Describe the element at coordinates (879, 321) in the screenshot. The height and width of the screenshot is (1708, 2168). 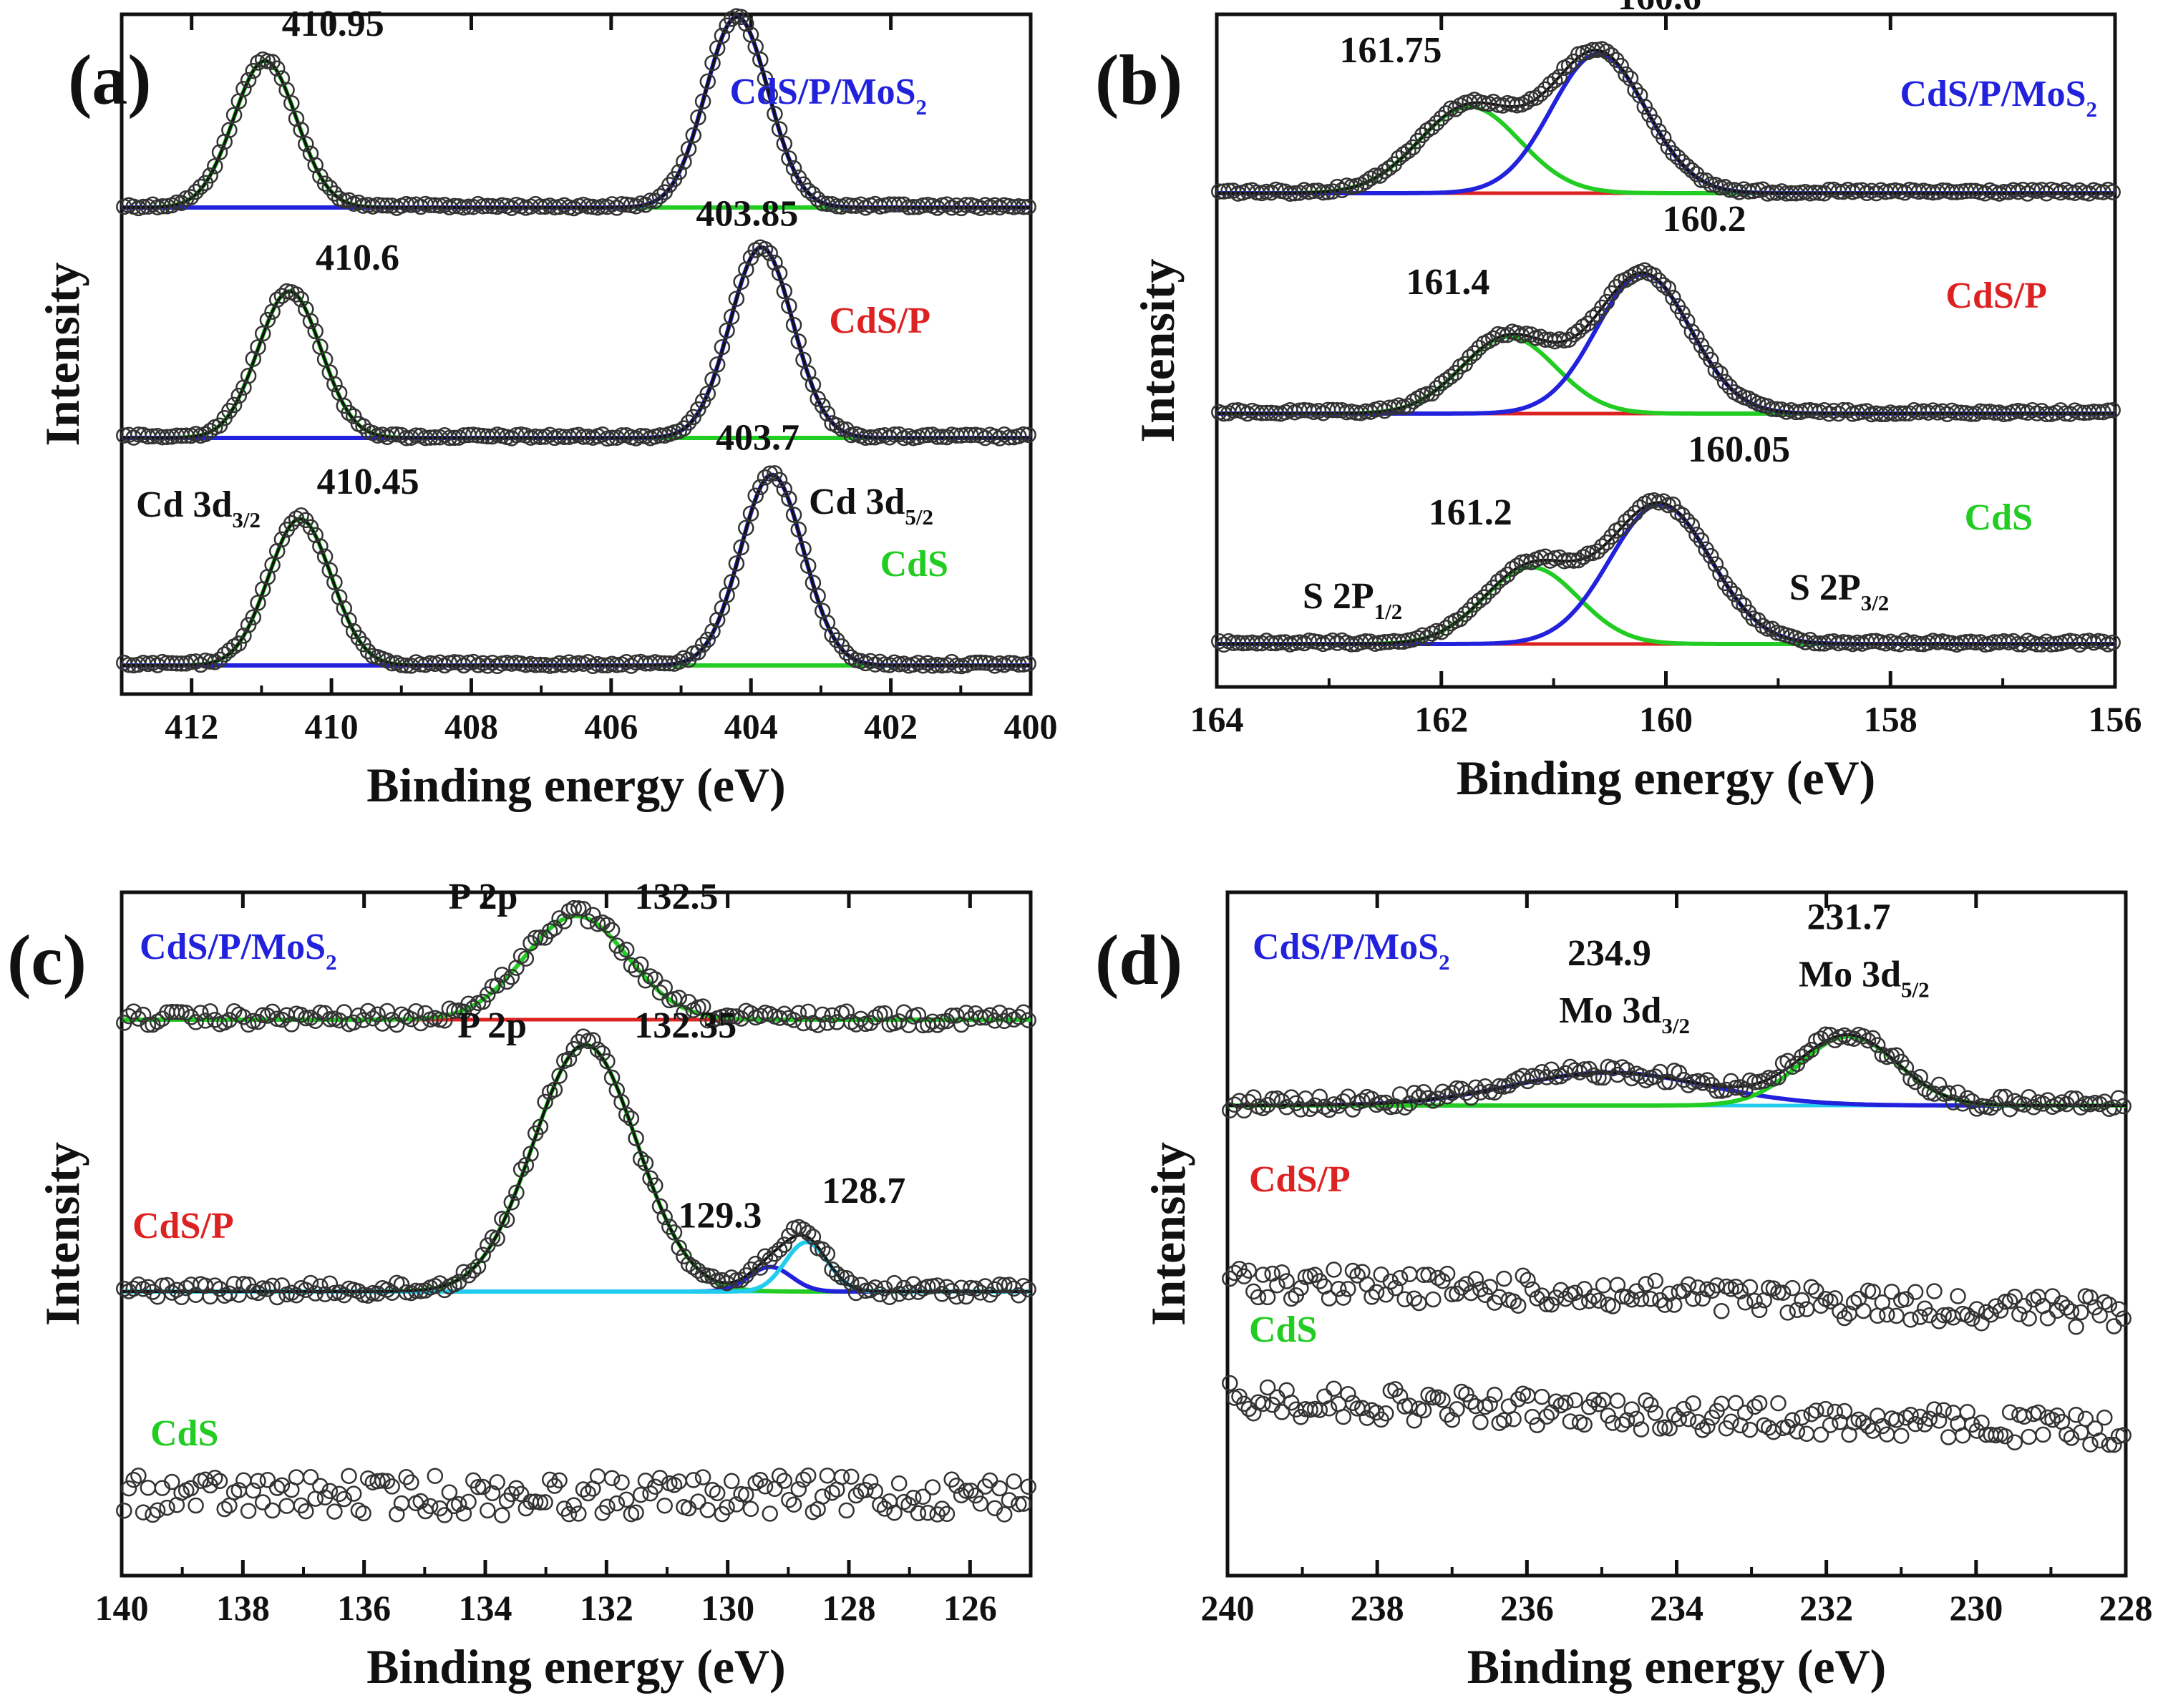
I see `series-label: CdS/P` at that location.